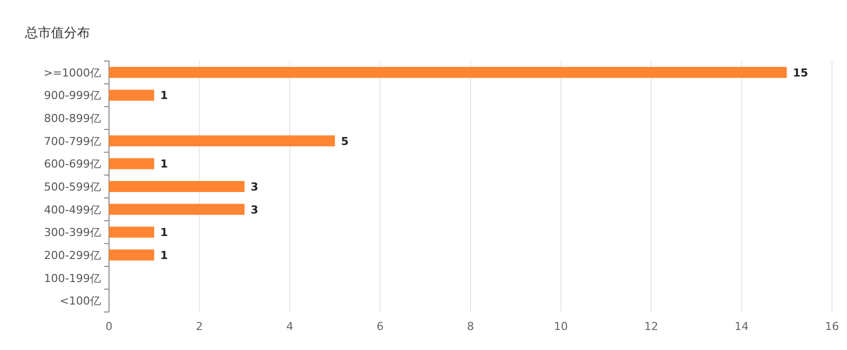 This screenshot has height=350, width=847. I want to click on x-tick-label: 14, so click(741, 326).